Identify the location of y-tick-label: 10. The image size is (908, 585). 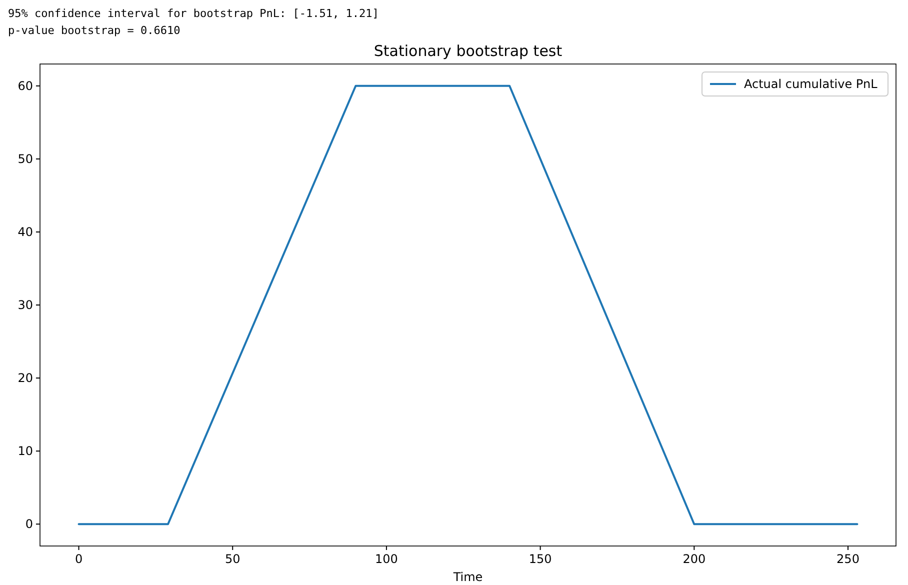
(25, 451).